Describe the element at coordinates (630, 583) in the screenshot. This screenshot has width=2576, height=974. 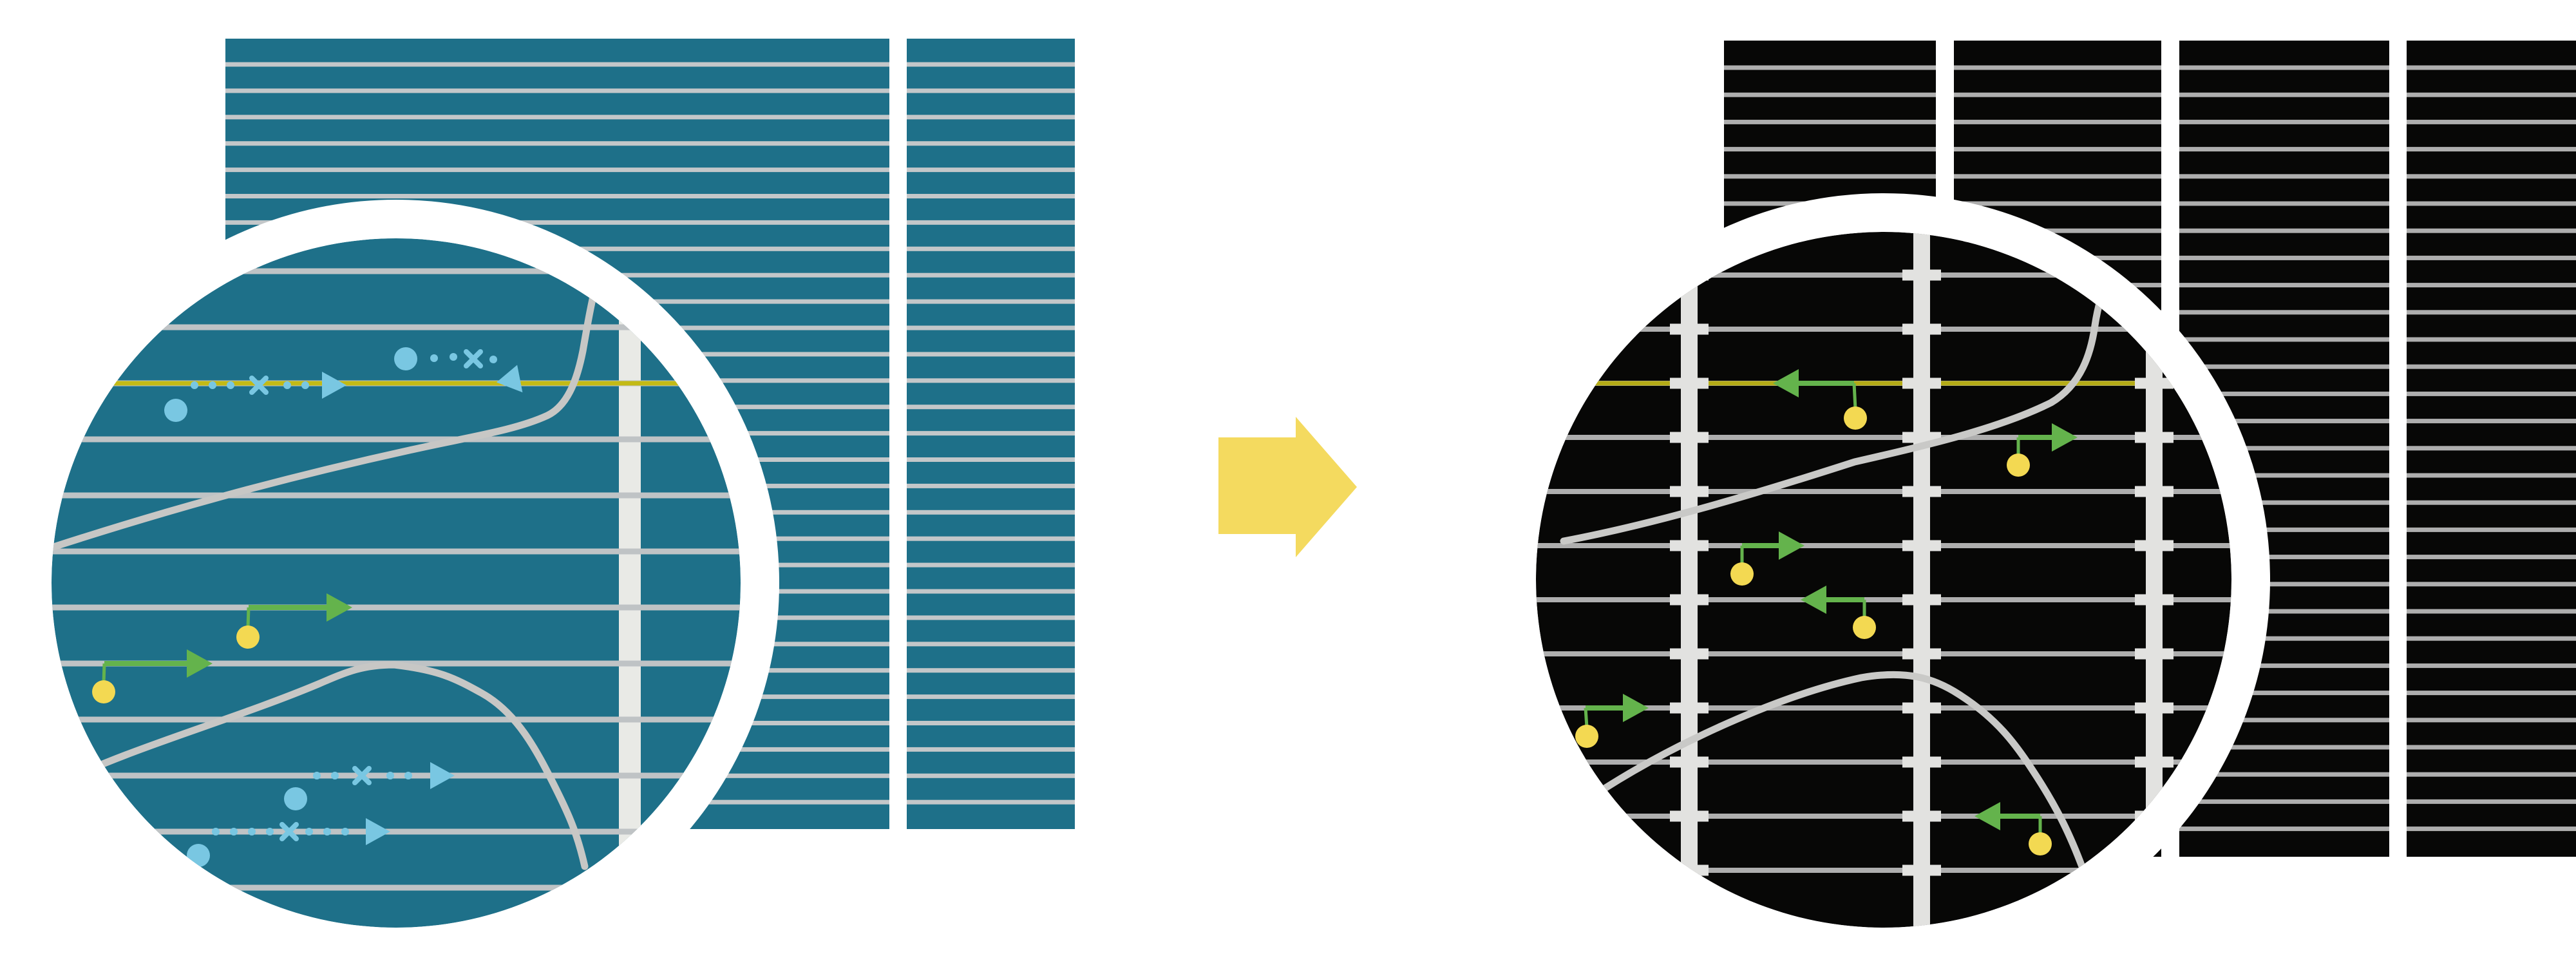
I see `busbar` at that location.